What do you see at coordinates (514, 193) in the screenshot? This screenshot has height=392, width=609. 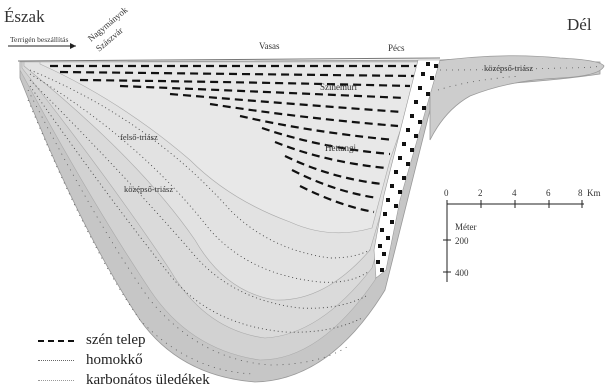 I see `scale-tick-4: 4` at bounding box center [514, 193].